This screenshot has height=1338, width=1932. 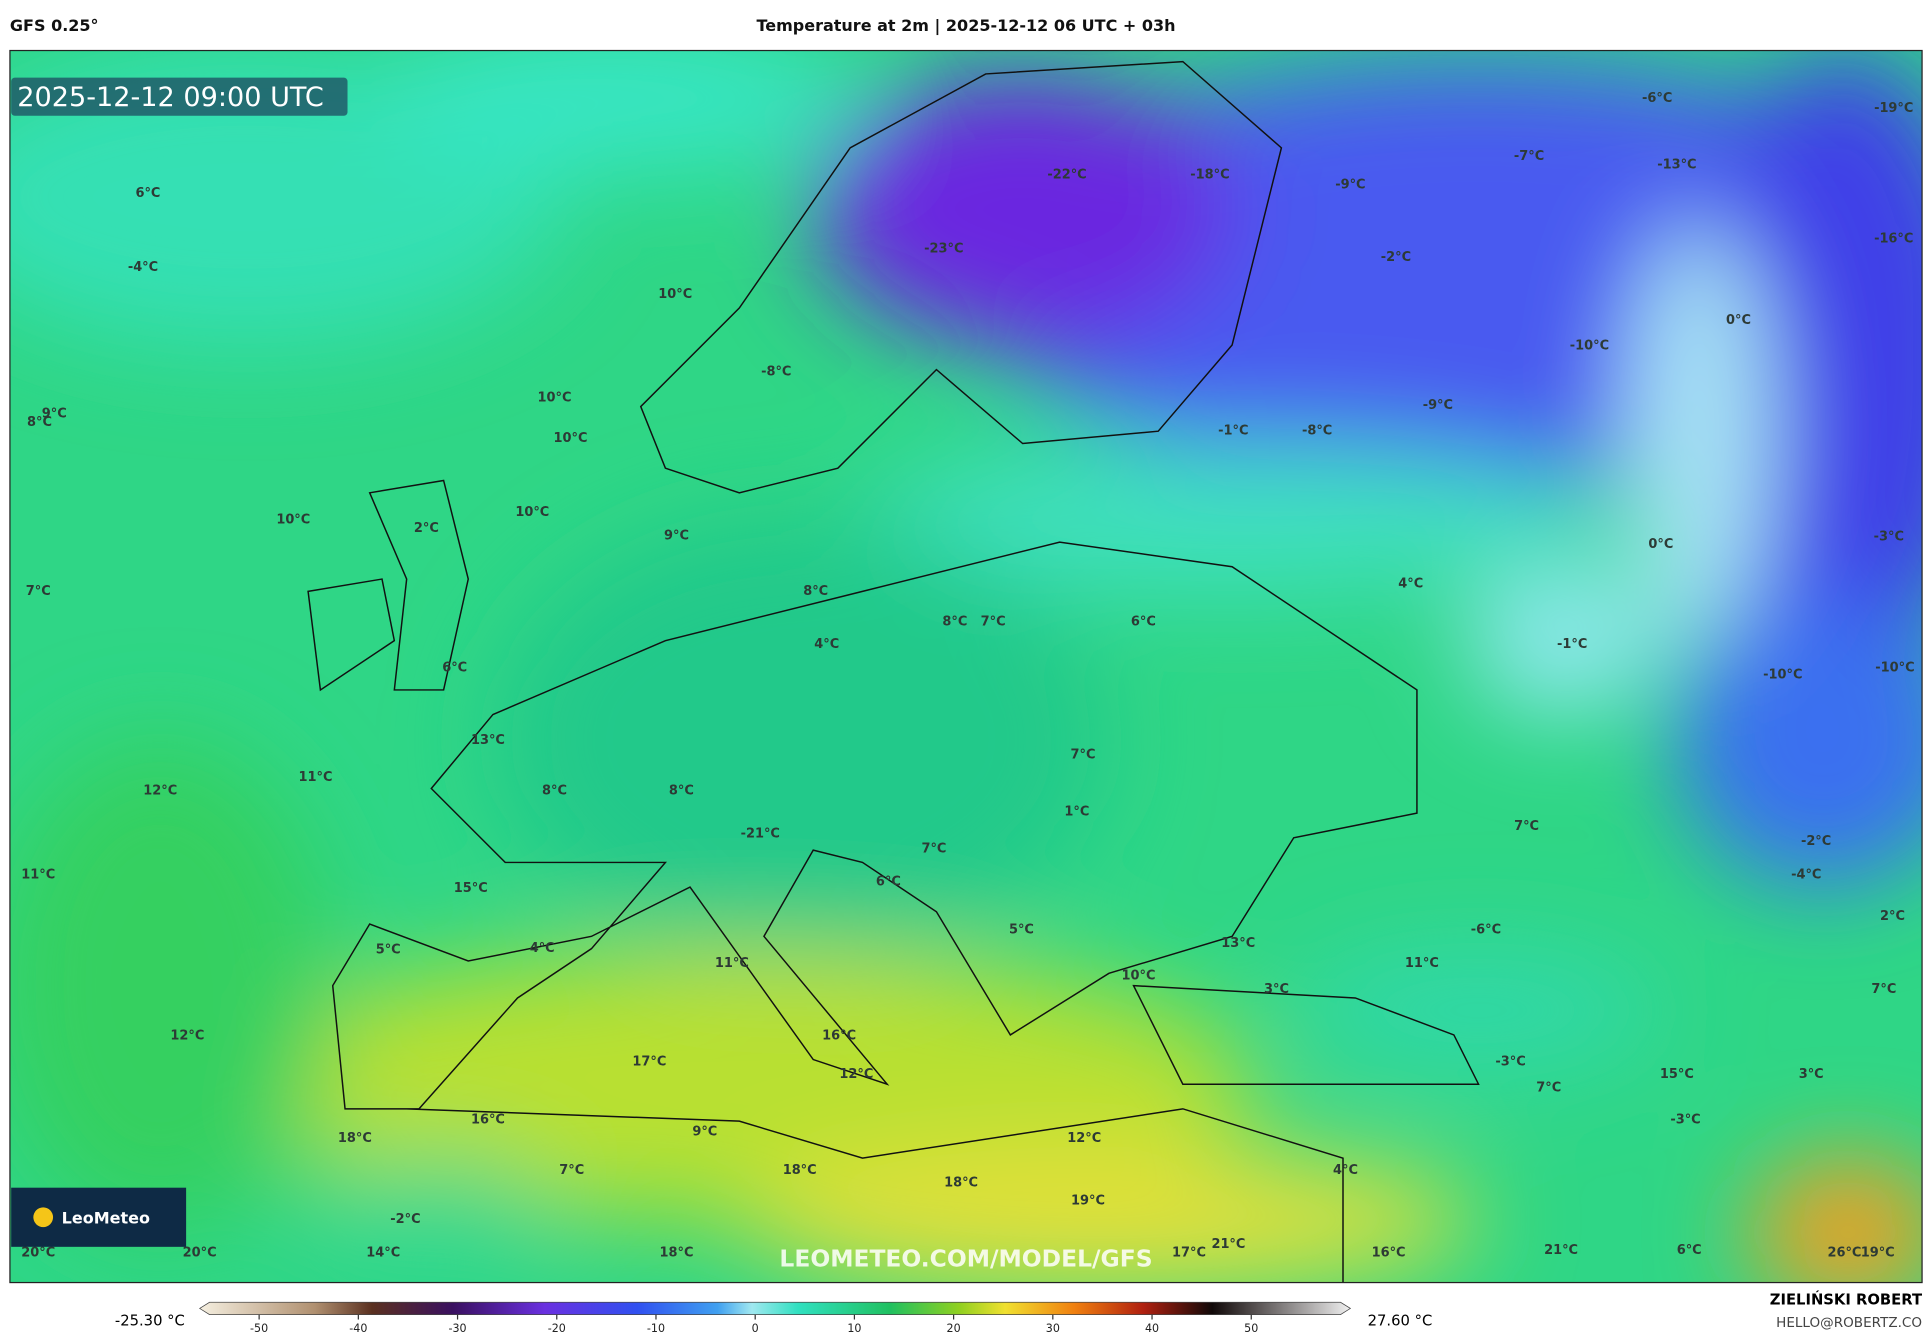 I want to click on colorbar-max: 27.60 °C, so click(x=1400, y=1321).